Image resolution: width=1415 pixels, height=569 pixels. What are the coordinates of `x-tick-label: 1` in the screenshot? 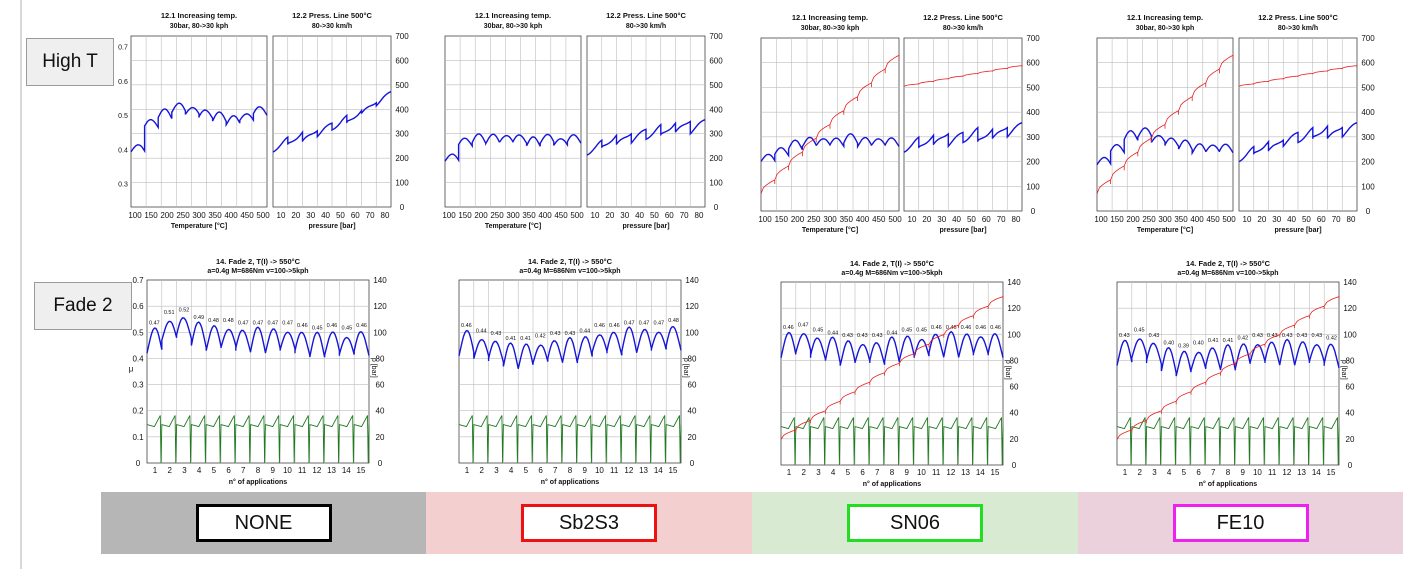 It's located at (467, 470).